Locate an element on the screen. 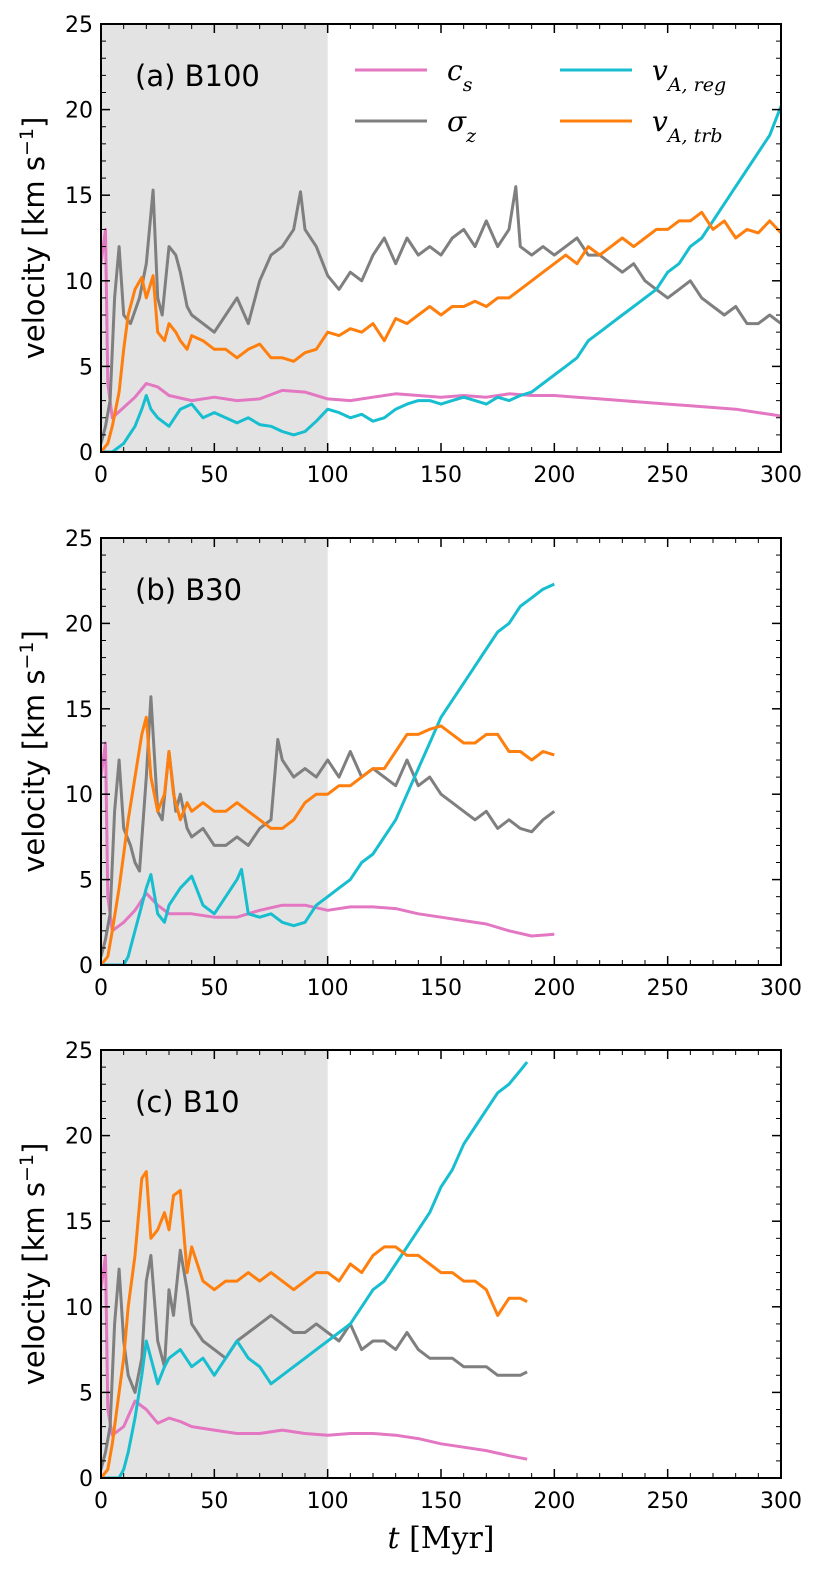 The width and height of the screenshot is (830, 1588). legend-label: cs is located at coordinates (460, 75).